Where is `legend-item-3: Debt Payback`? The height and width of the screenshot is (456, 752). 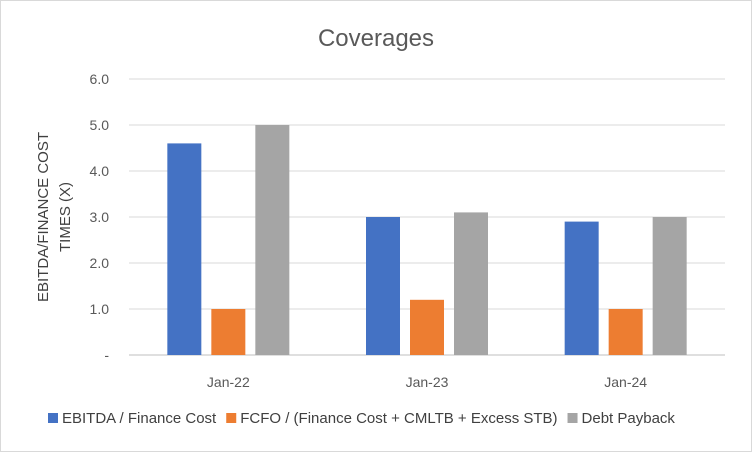 legend-item-3: Debt Payback is located at coordinates (621, 418).